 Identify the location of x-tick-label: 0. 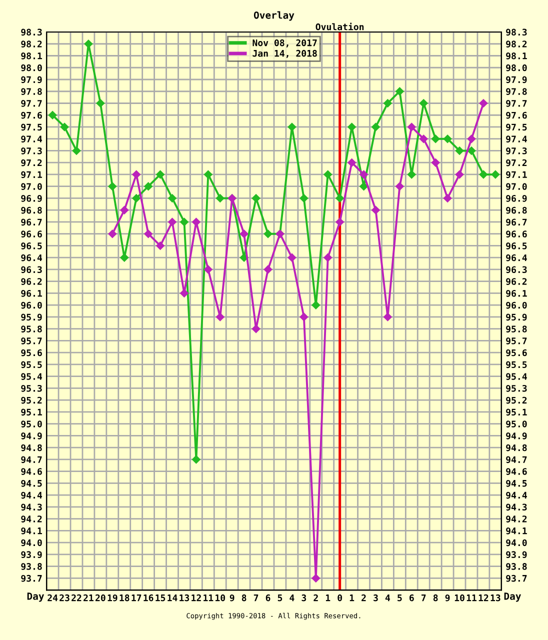
(340, 598).